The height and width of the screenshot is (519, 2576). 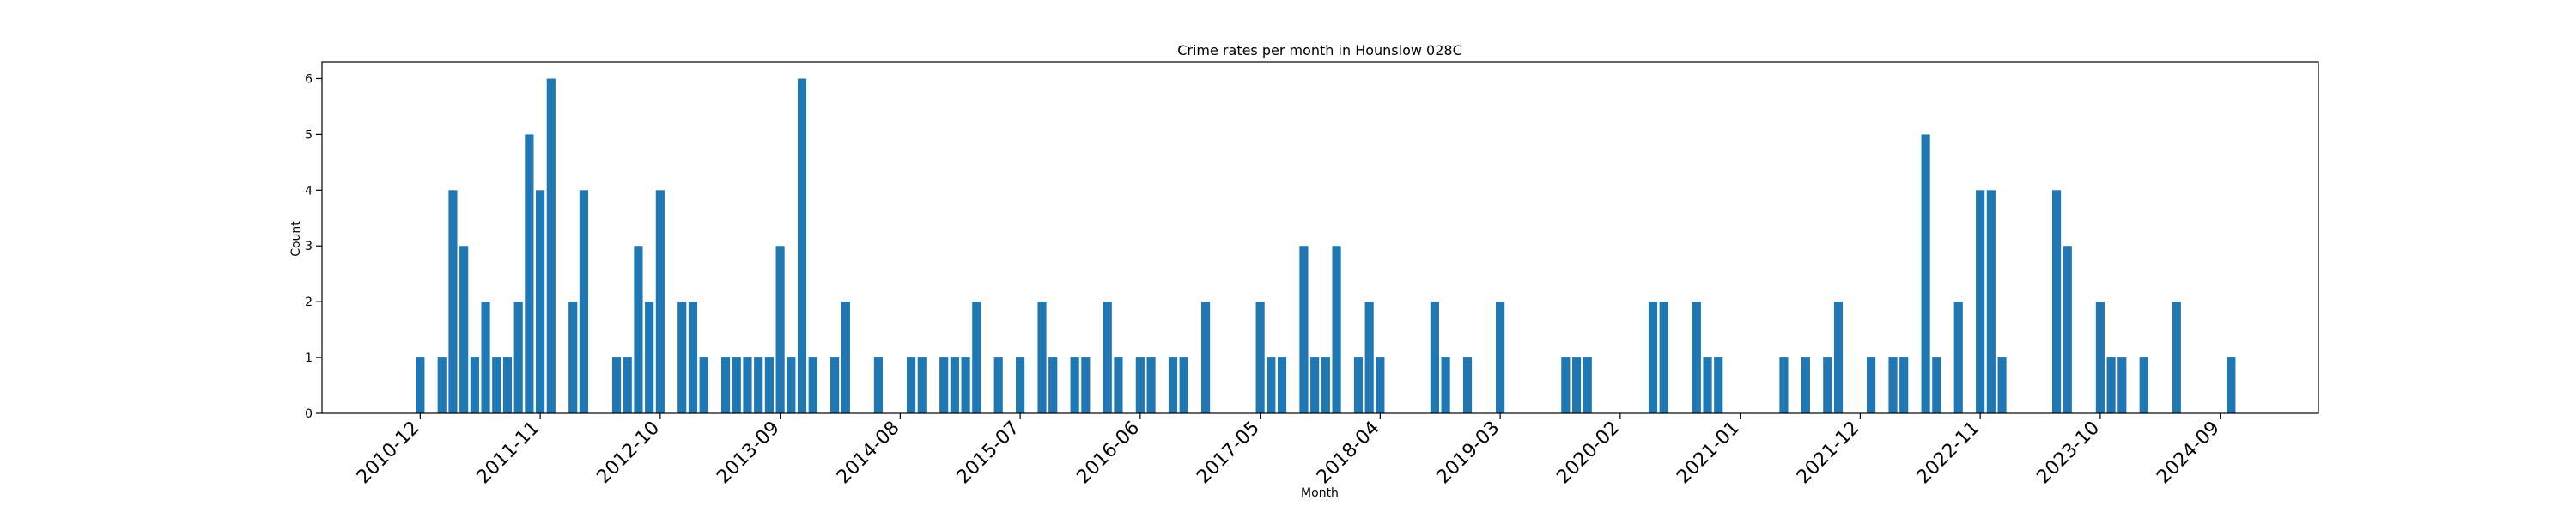 I want to click on chart-title: Crime rates per month in Hounslow 028C, so click(x=1319, y=50).